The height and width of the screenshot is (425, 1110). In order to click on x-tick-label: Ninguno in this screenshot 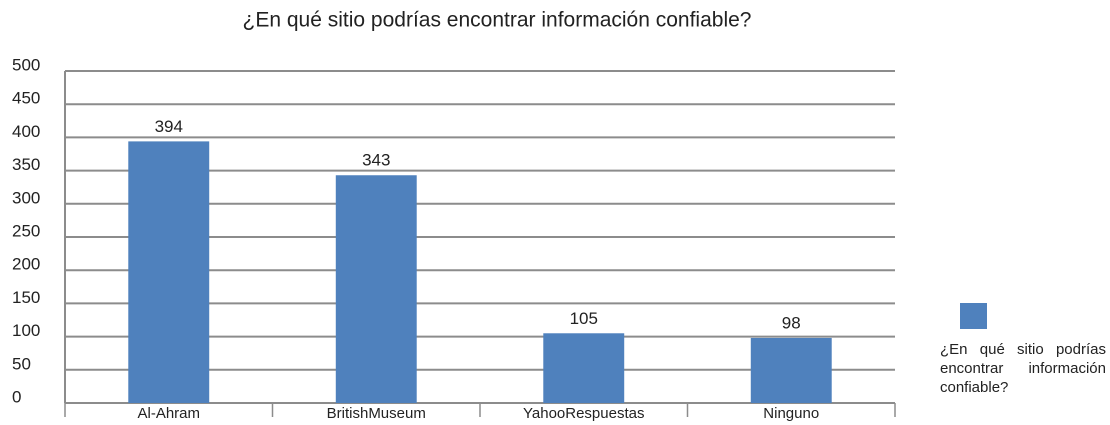, I will do `click(791, 413)`.